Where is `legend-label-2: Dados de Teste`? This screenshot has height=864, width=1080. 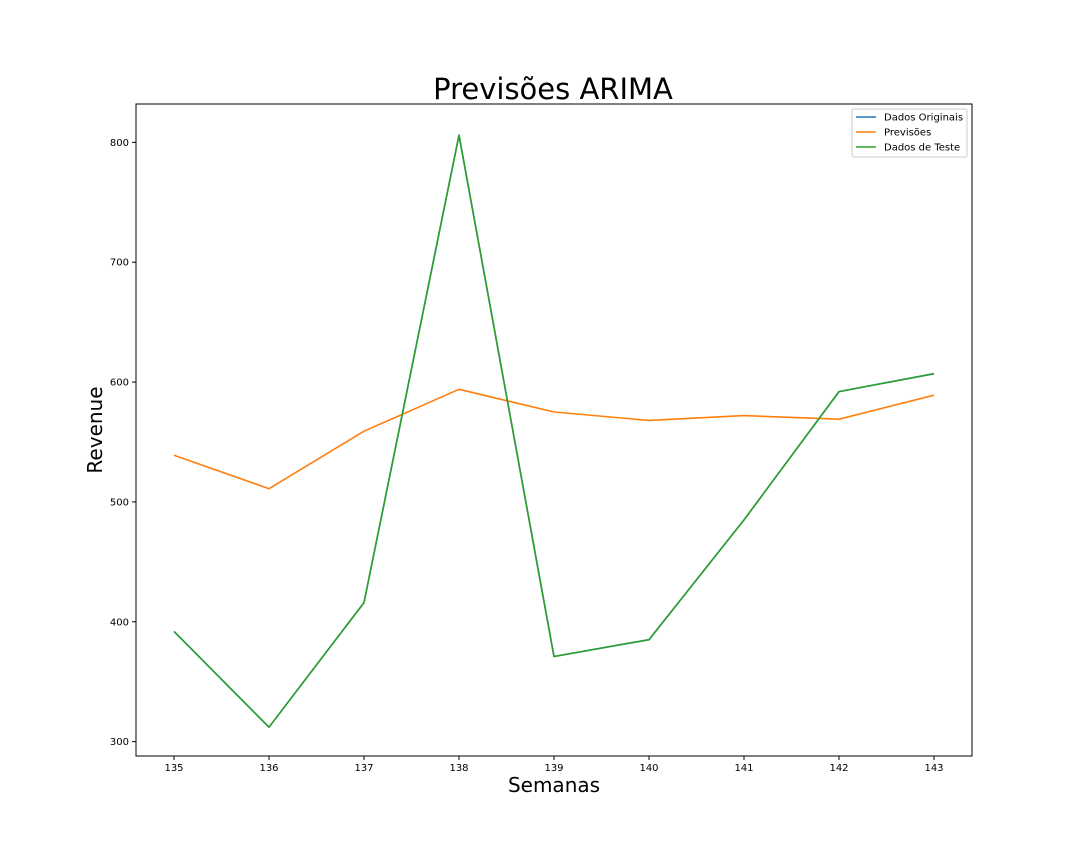
legend-label-2: Dados de Teste is located at coordinates (922, 148).